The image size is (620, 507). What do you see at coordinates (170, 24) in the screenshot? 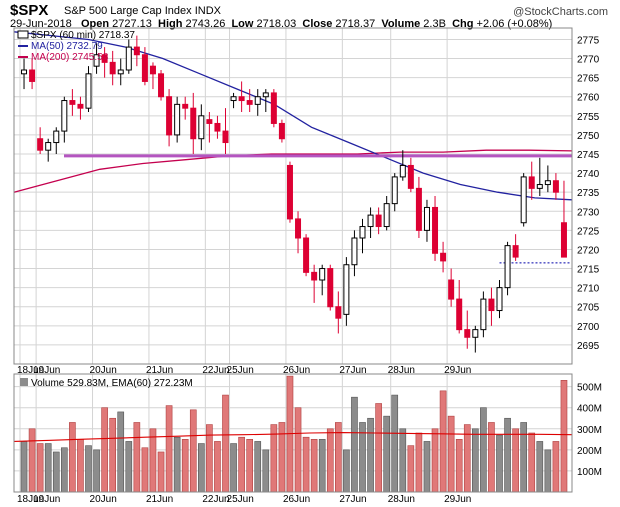
I see `high-label: High` at bounding box center [170, 24].